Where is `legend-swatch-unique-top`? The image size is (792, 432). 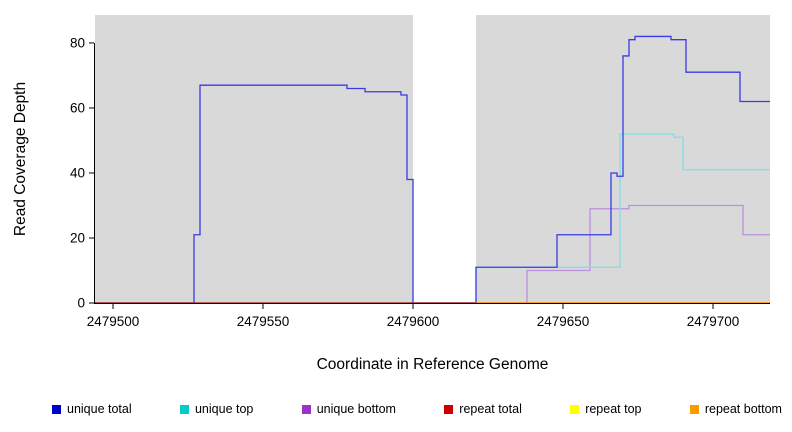
legend-swatch-unique-top is located at coordinates (184, 409).